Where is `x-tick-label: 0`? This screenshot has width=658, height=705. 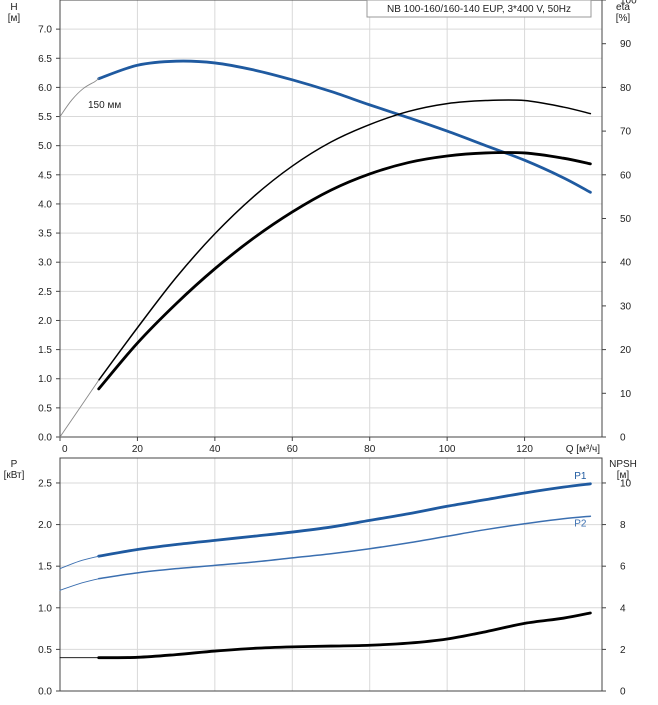
x-tick-label: 0 is located at coordinates (65, 449).